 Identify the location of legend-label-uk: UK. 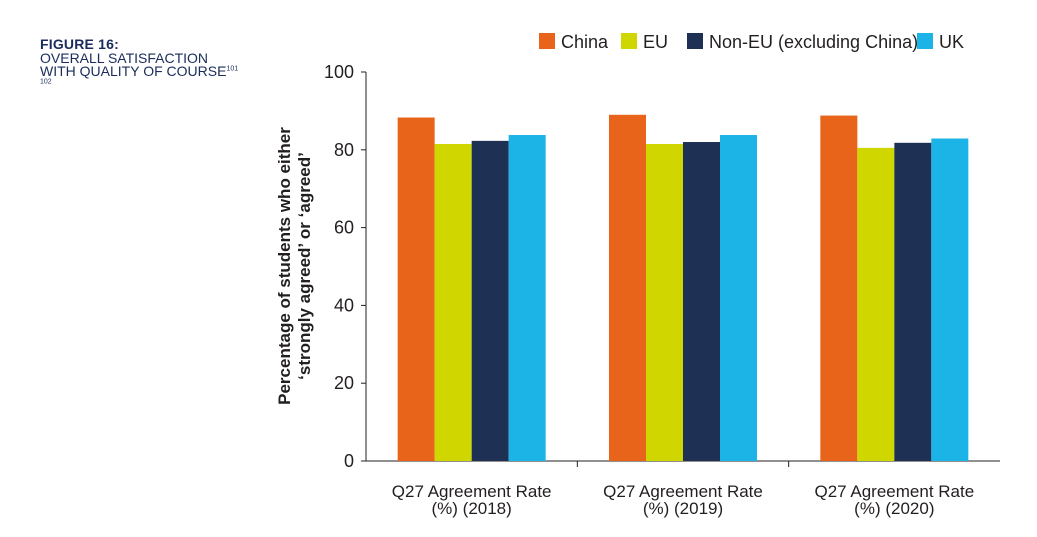
(951, 42).